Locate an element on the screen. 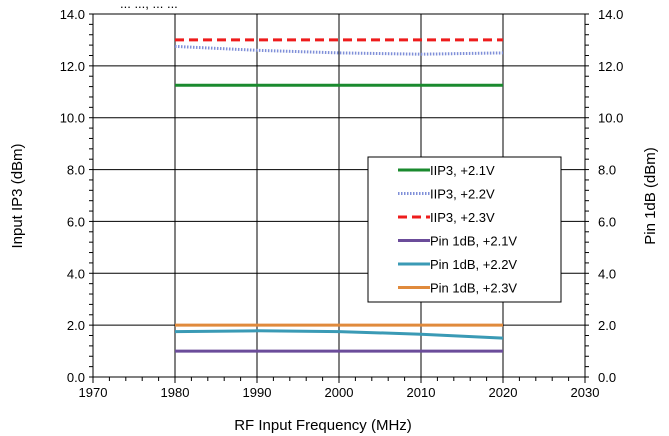 This screenshot has height=436, width=669. x-tick-label: 1990 is located at coordinates (257, 392).